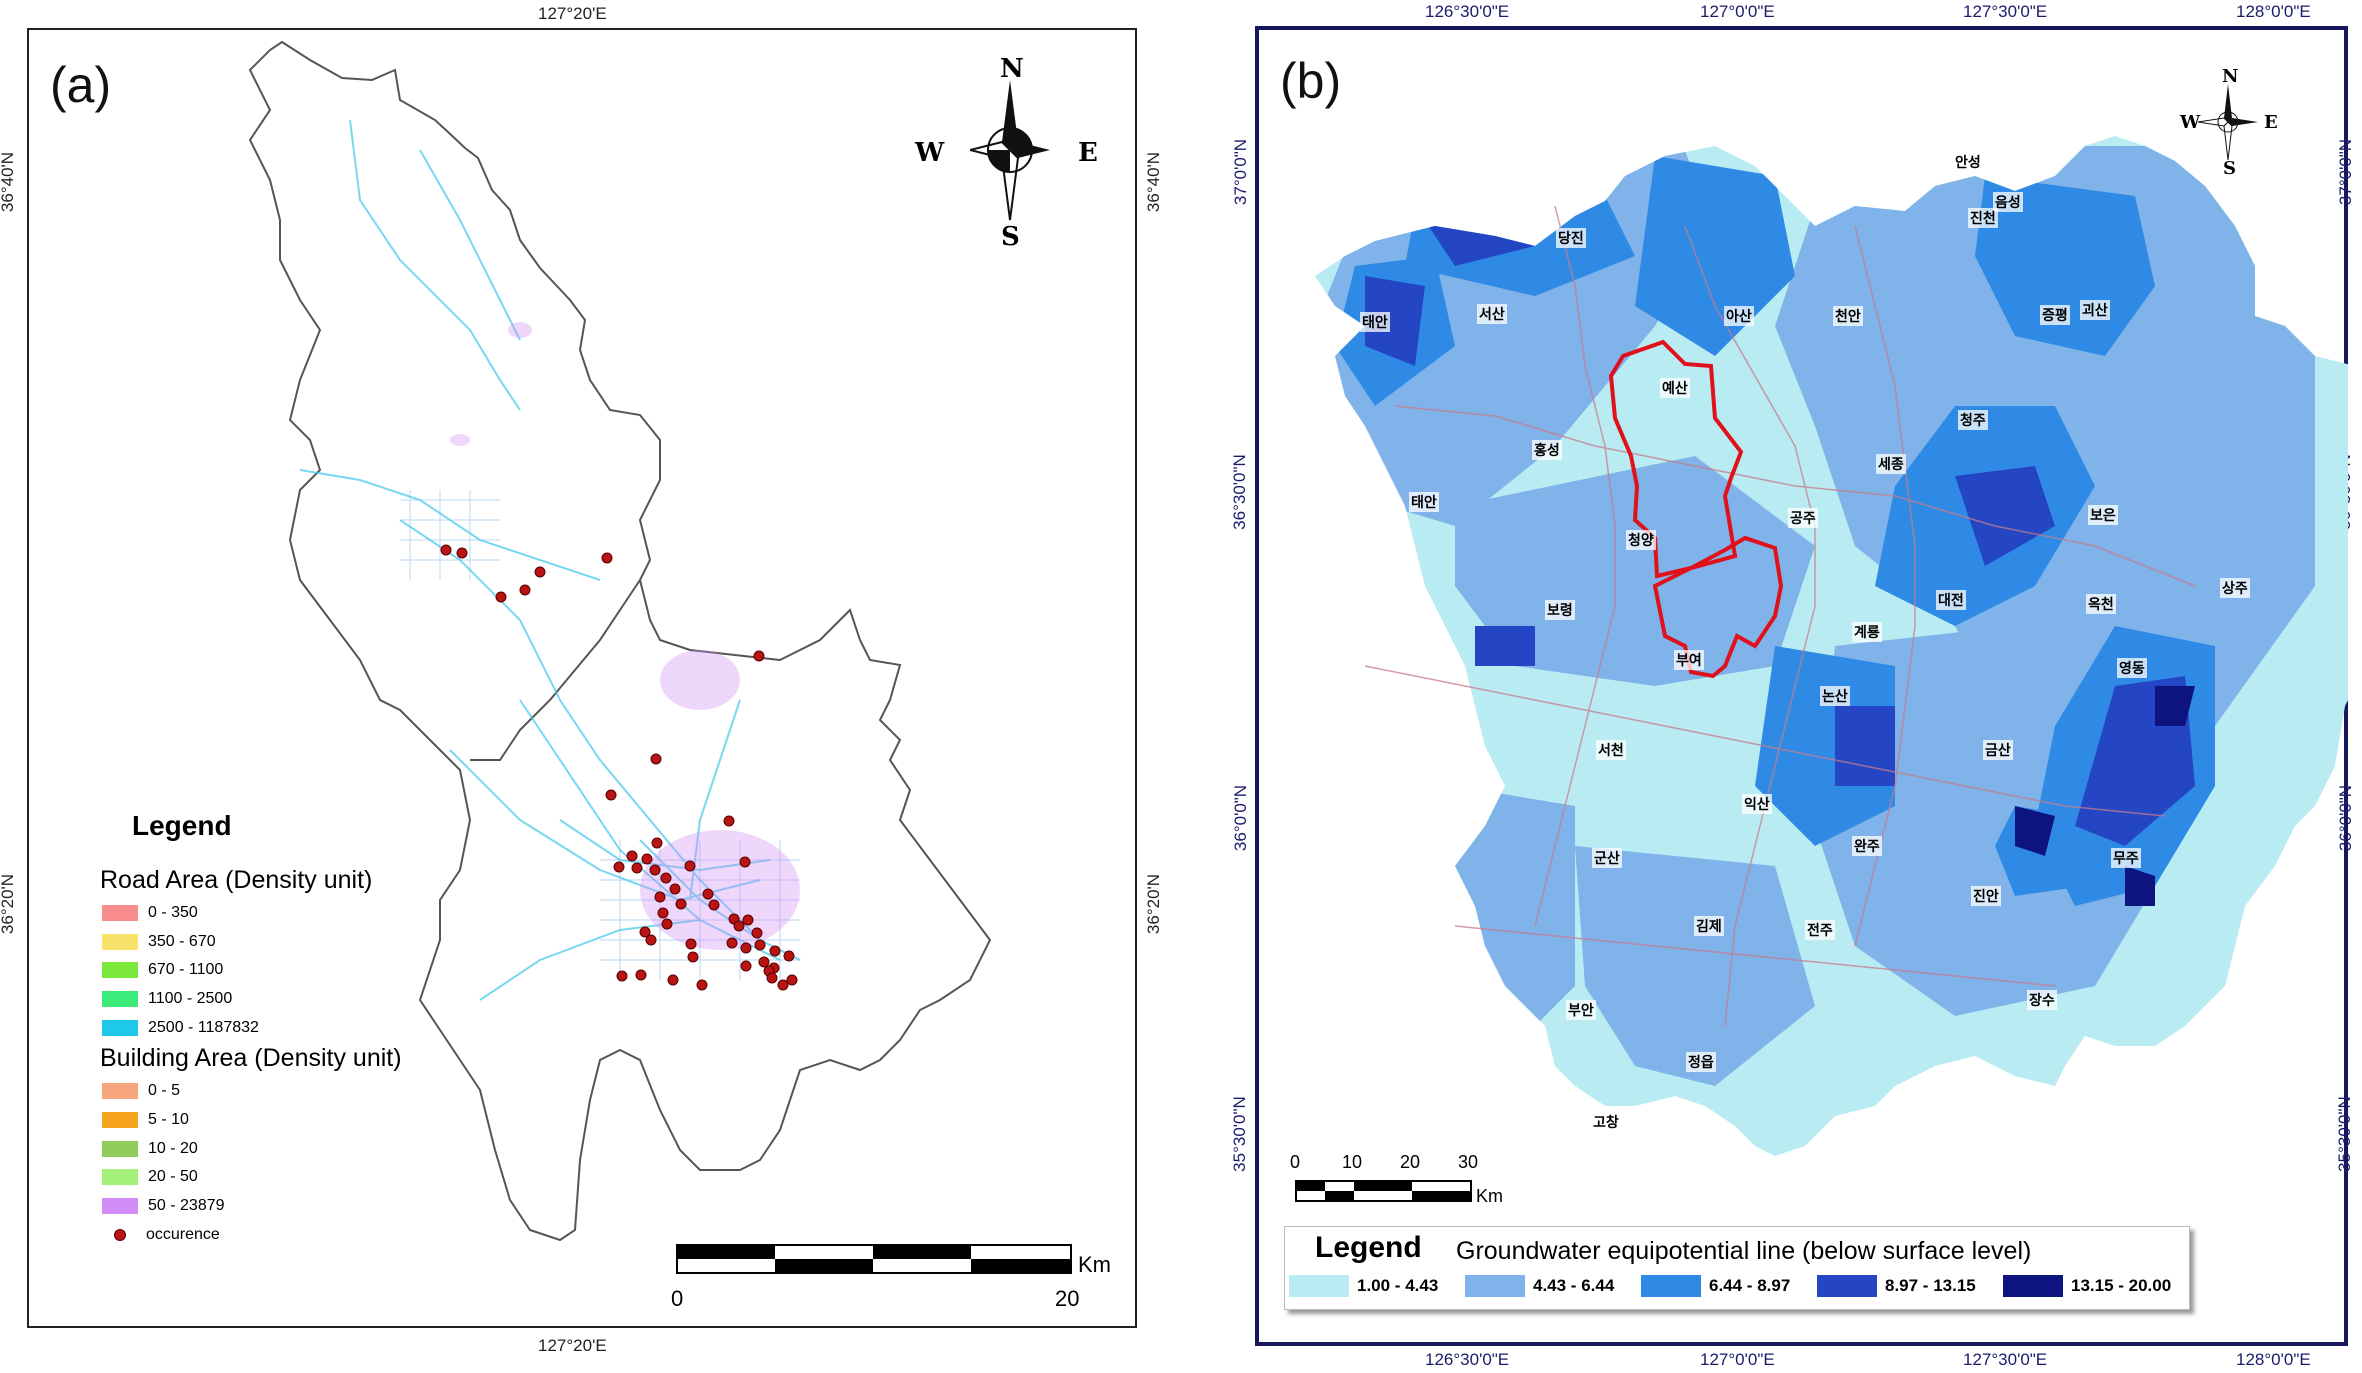 The height and width of the screenshot is (1373, 2362). I want to click on panel-b-top-coord-3: 128°0'0"E, so click(2273, 11).